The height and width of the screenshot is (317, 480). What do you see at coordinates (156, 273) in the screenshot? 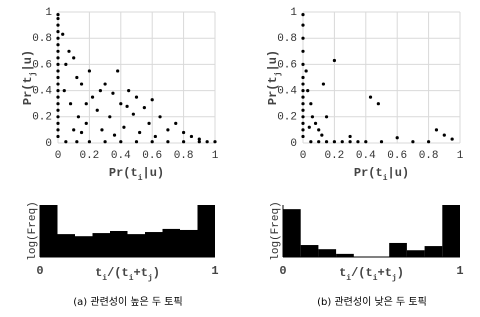
I see `label-part: )` at bounding box center [156, 273].